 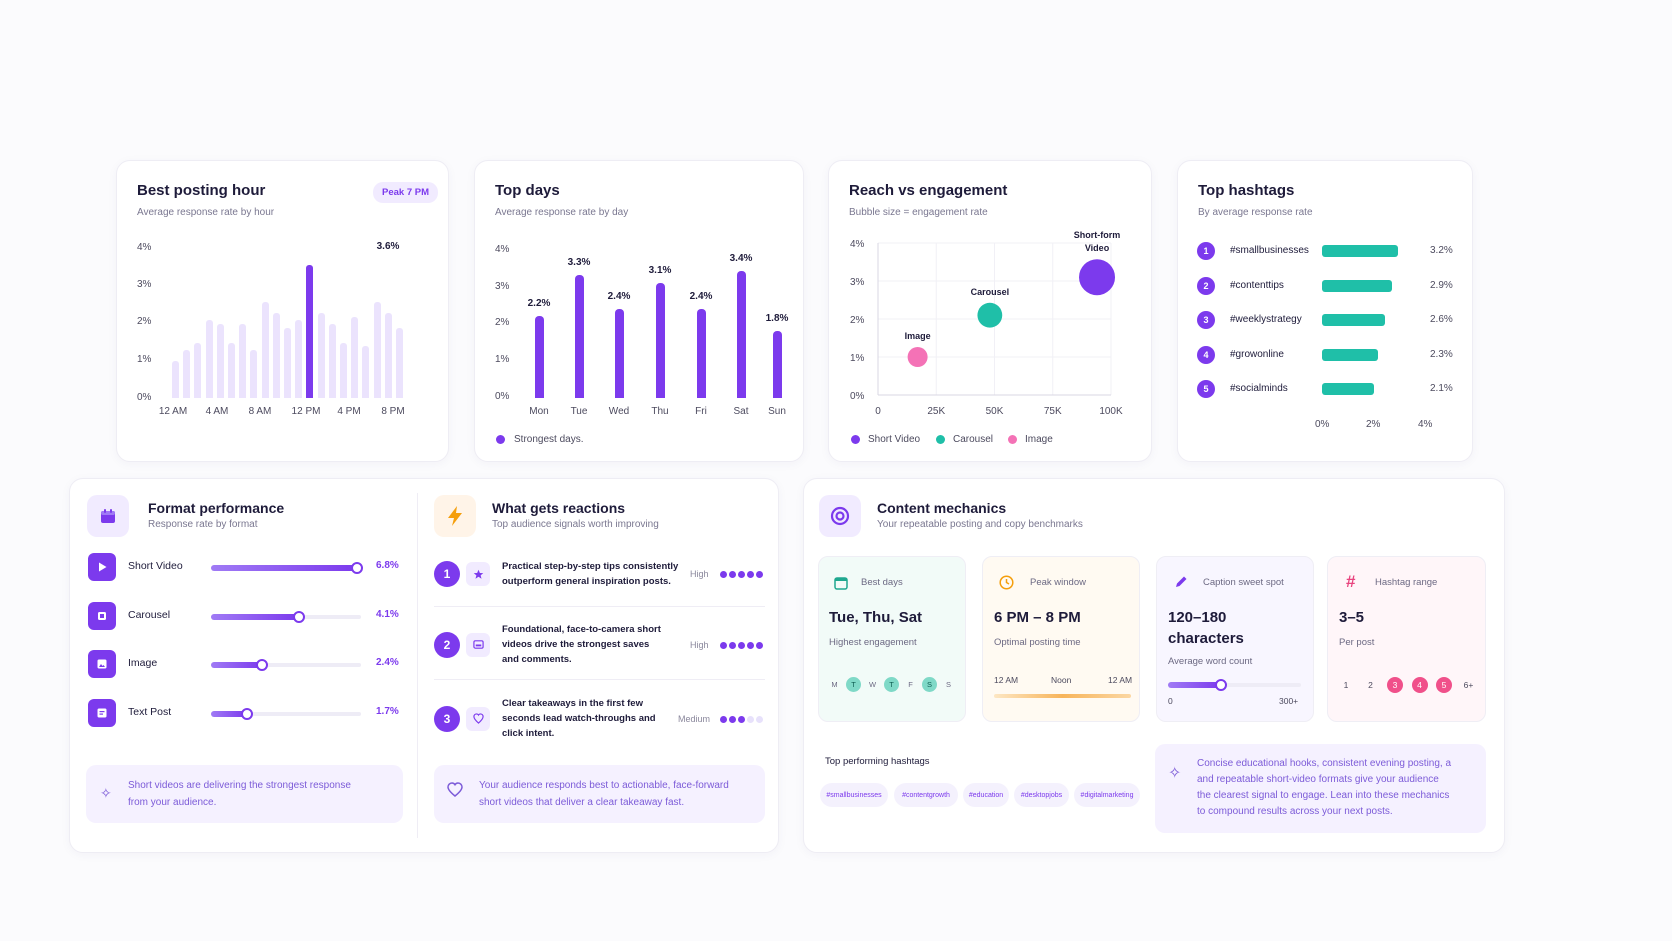 What do you see at coordinates (1097, 235) in the screenshot?
I see `bubble-label: Short-form` at bounding box center [1097, 235].